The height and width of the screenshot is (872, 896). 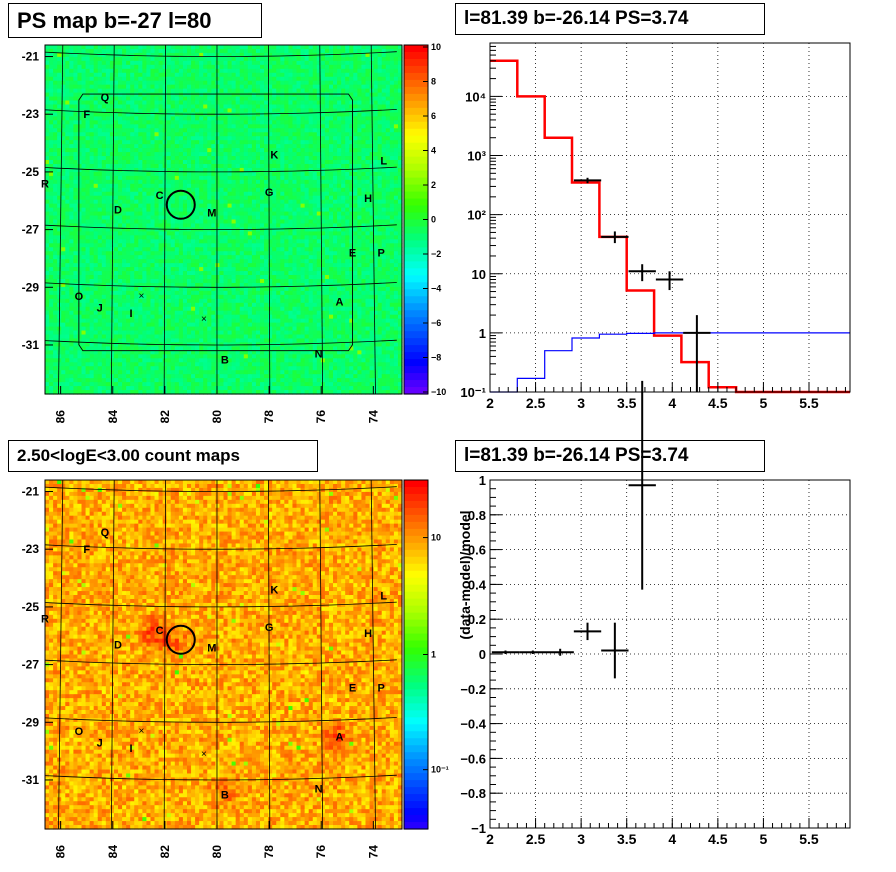 I want to click on x-tick-label: 3.5, so click(x=627, y=403).